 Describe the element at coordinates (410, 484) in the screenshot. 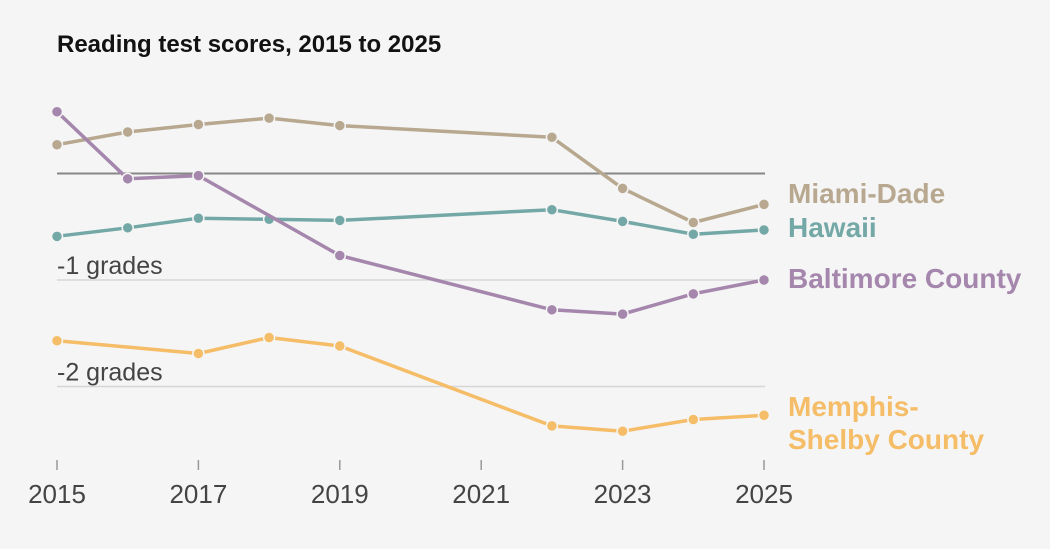

I see `x-axis: 2015 2017 2019 2021 2023 2025` at that location.